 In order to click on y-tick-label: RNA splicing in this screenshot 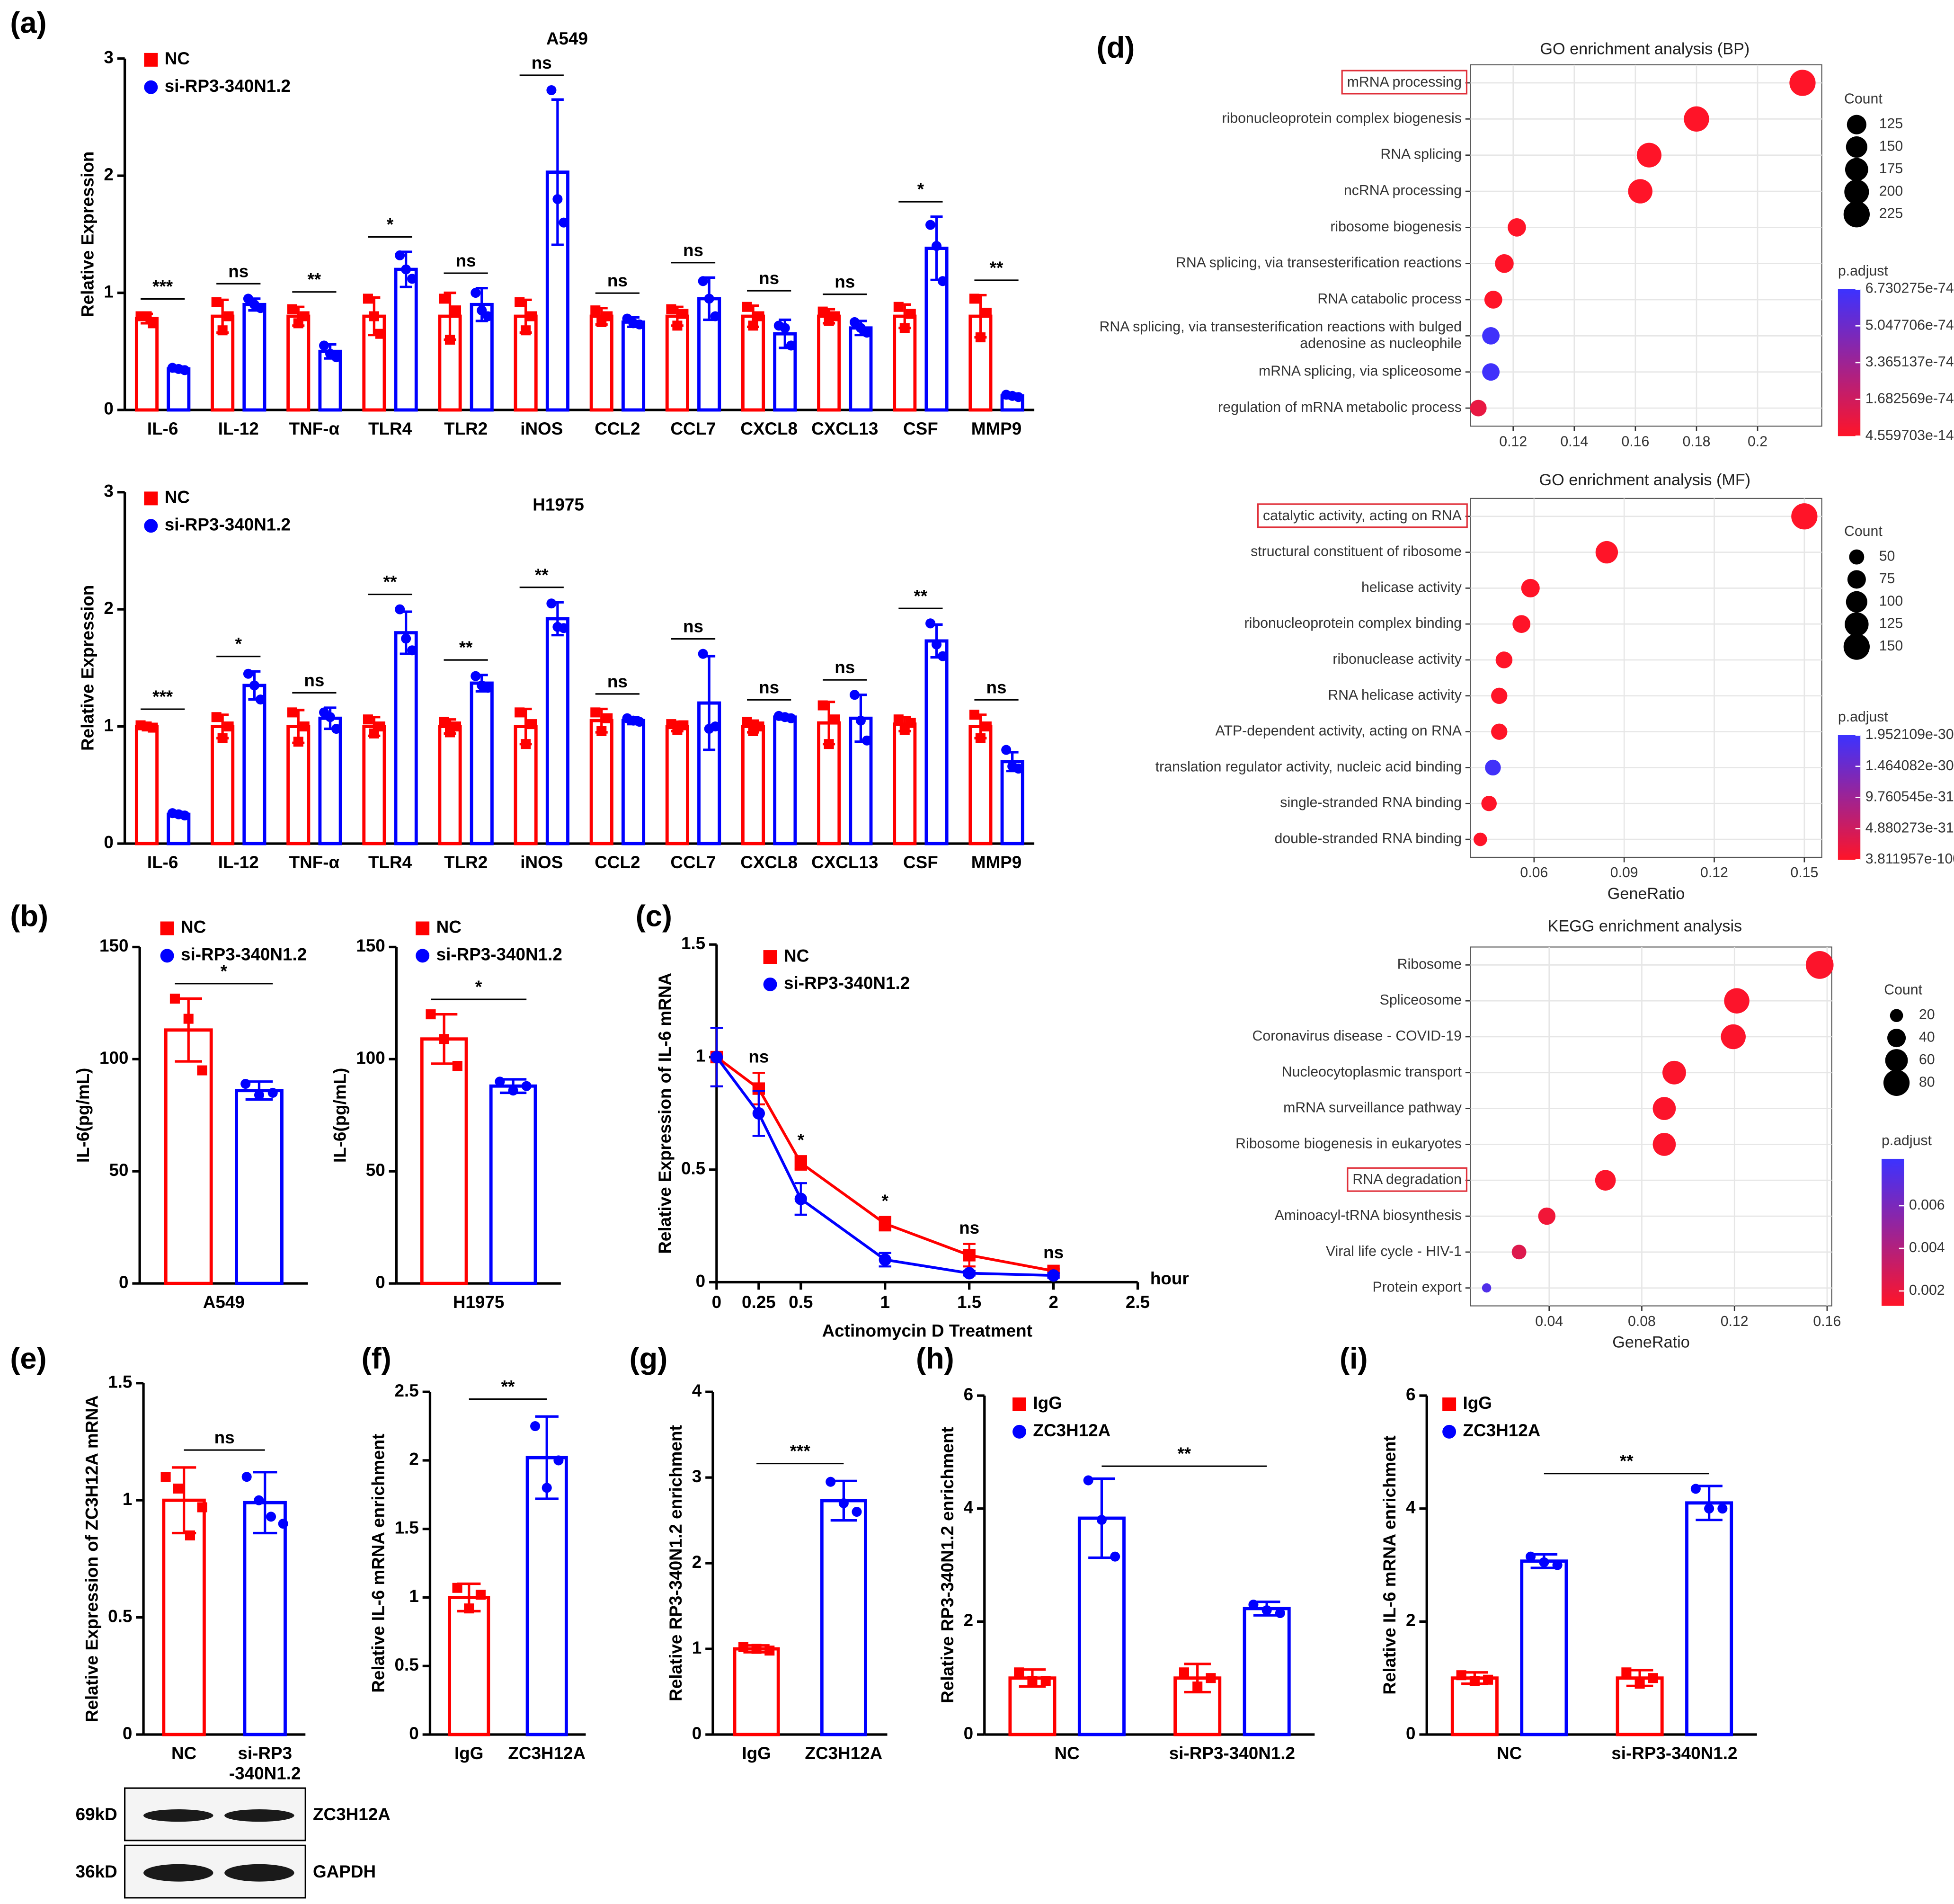, I will do `click(1421, 154)`.